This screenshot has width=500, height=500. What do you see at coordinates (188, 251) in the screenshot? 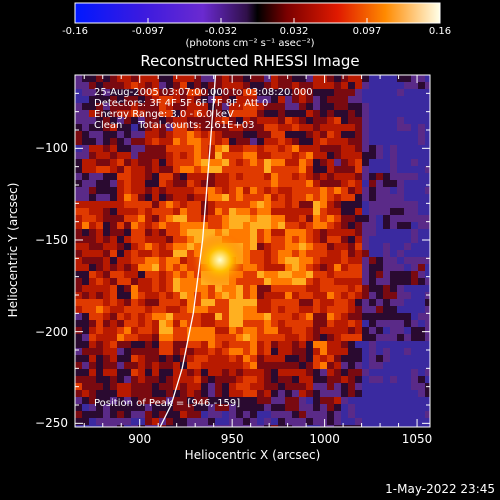
I see `solar-limb-curve` at bounding box center [188, 251].